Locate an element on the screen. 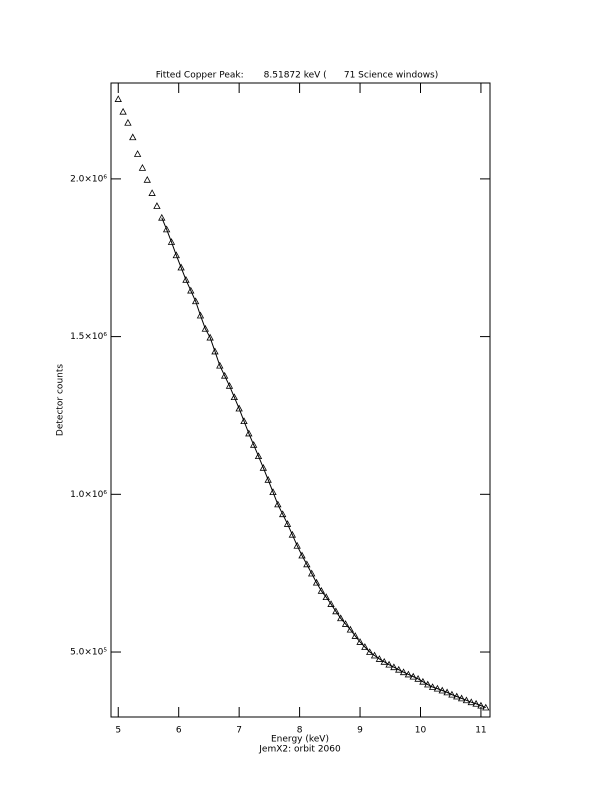 The height and width of the screenshot is (792, 612). y-tick-label: 2.0×10⁶ is located at coordinates (88, 179).